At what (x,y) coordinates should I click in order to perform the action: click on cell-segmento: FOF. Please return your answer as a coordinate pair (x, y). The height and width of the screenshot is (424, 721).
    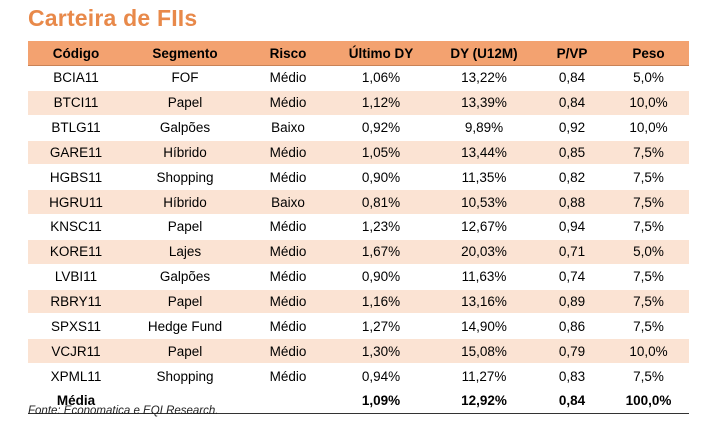
    Looking at the image, I should click on (185, 78).